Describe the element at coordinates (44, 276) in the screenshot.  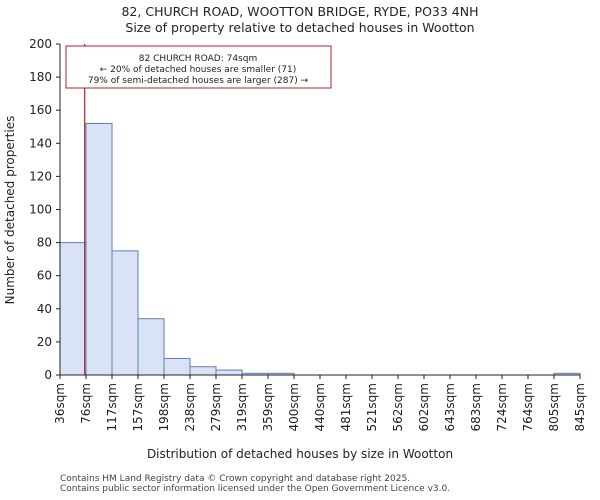
I see `y-tick-label: 60` at that location.